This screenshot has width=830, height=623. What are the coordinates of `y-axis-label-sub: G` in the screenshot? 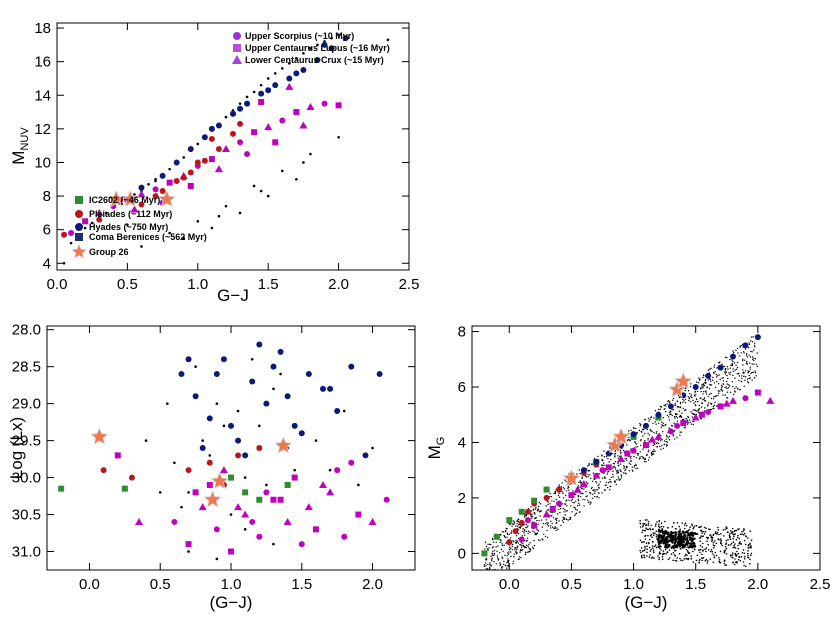 It's located at (441, 441).